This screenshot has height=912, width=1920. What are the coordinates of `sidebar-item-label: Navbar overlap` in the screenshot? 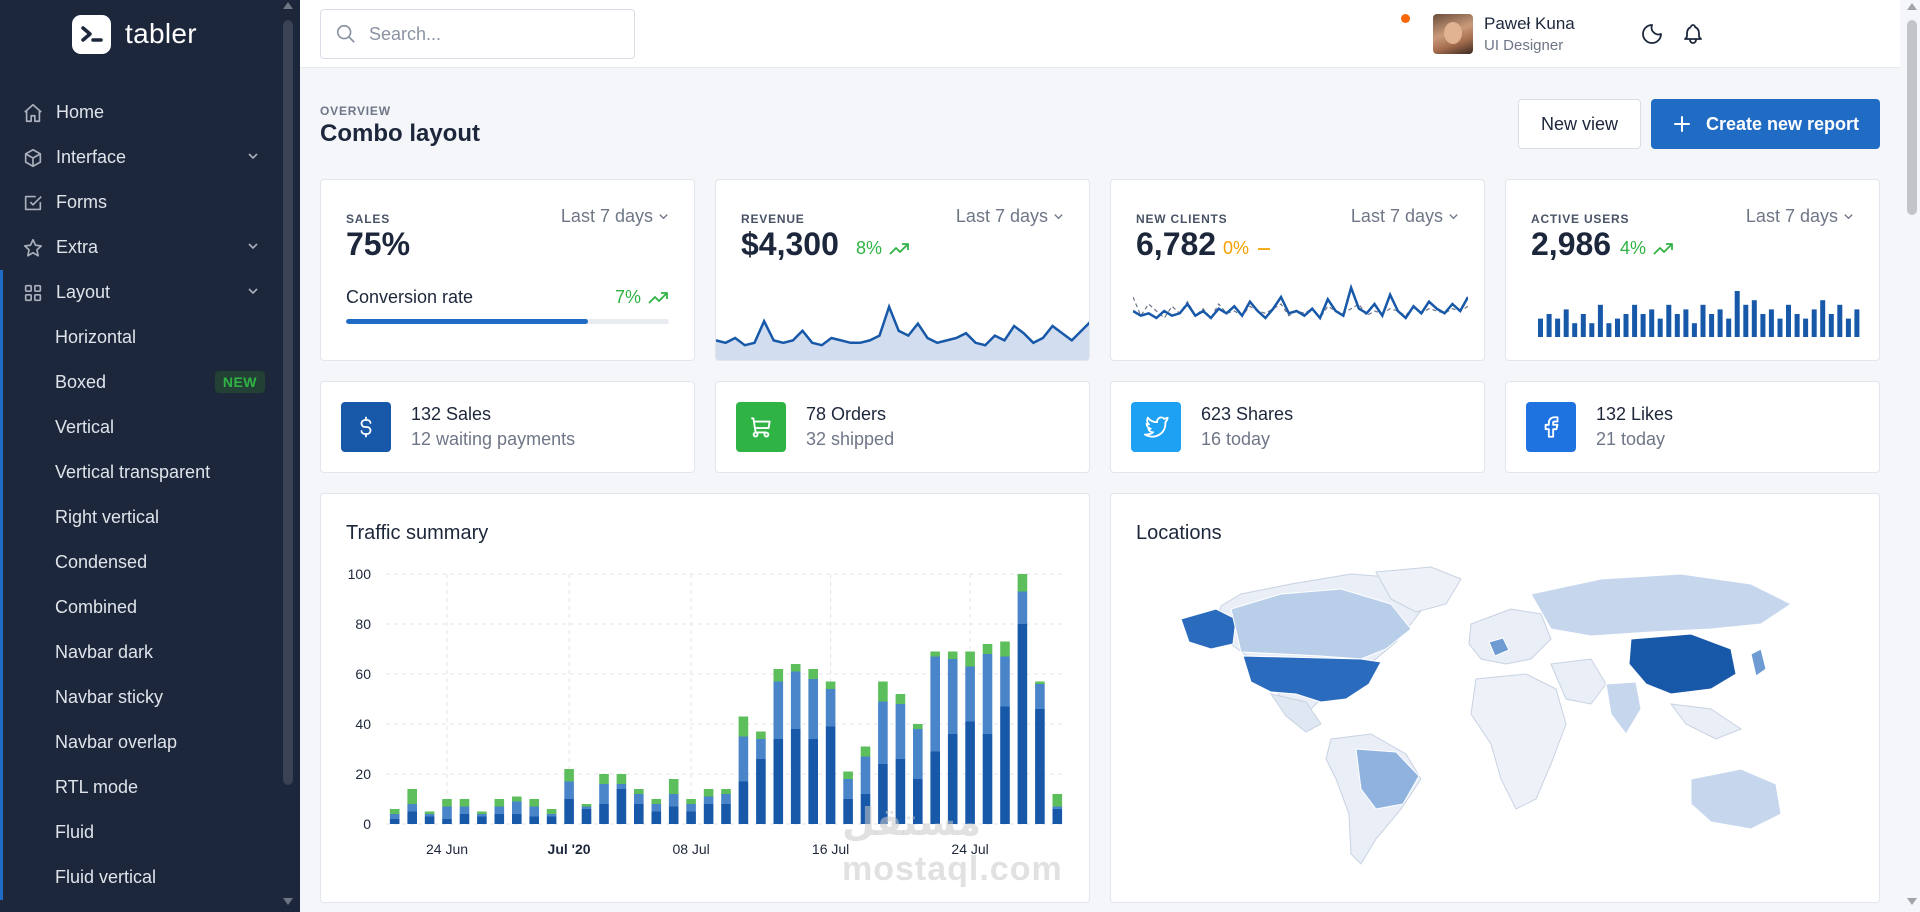 It's located at (116, 742).